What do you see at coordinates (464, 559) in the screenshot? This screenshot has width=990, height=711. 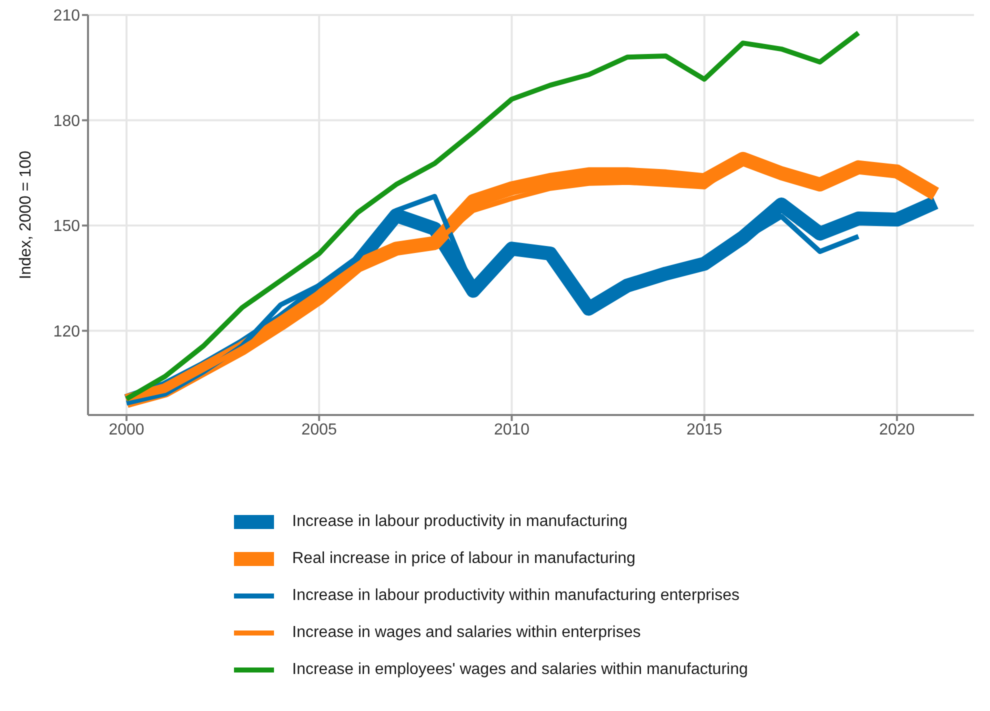 I see `legend-label: Real increase in price of labour in manufacturing` at bounding box center [464, 559].